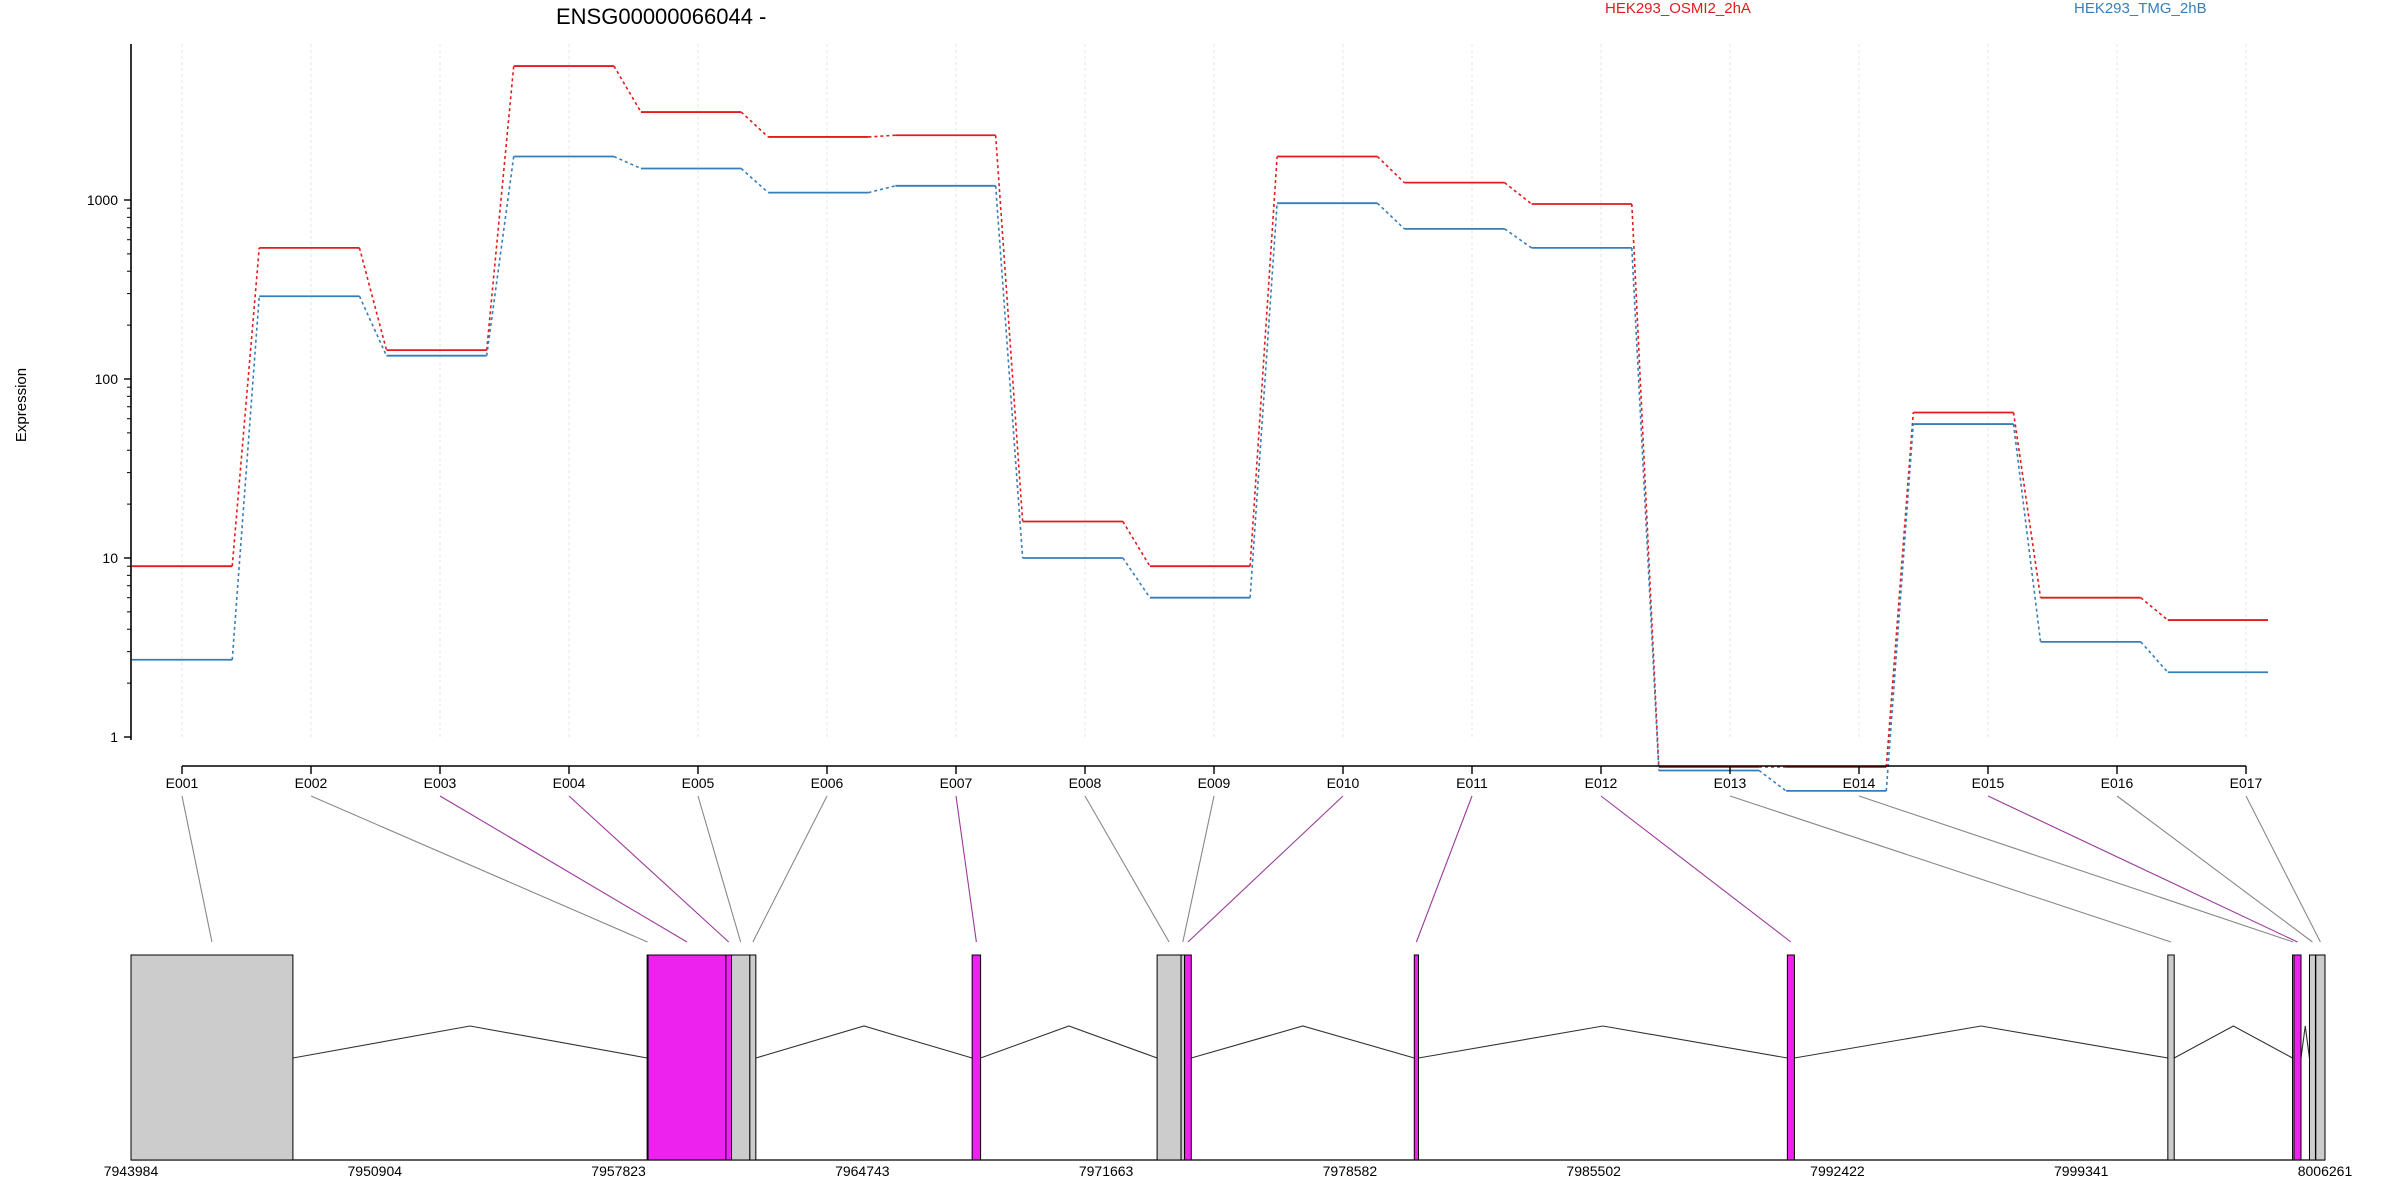  I want to click on exon-connector-e010, so click(1265, 869).